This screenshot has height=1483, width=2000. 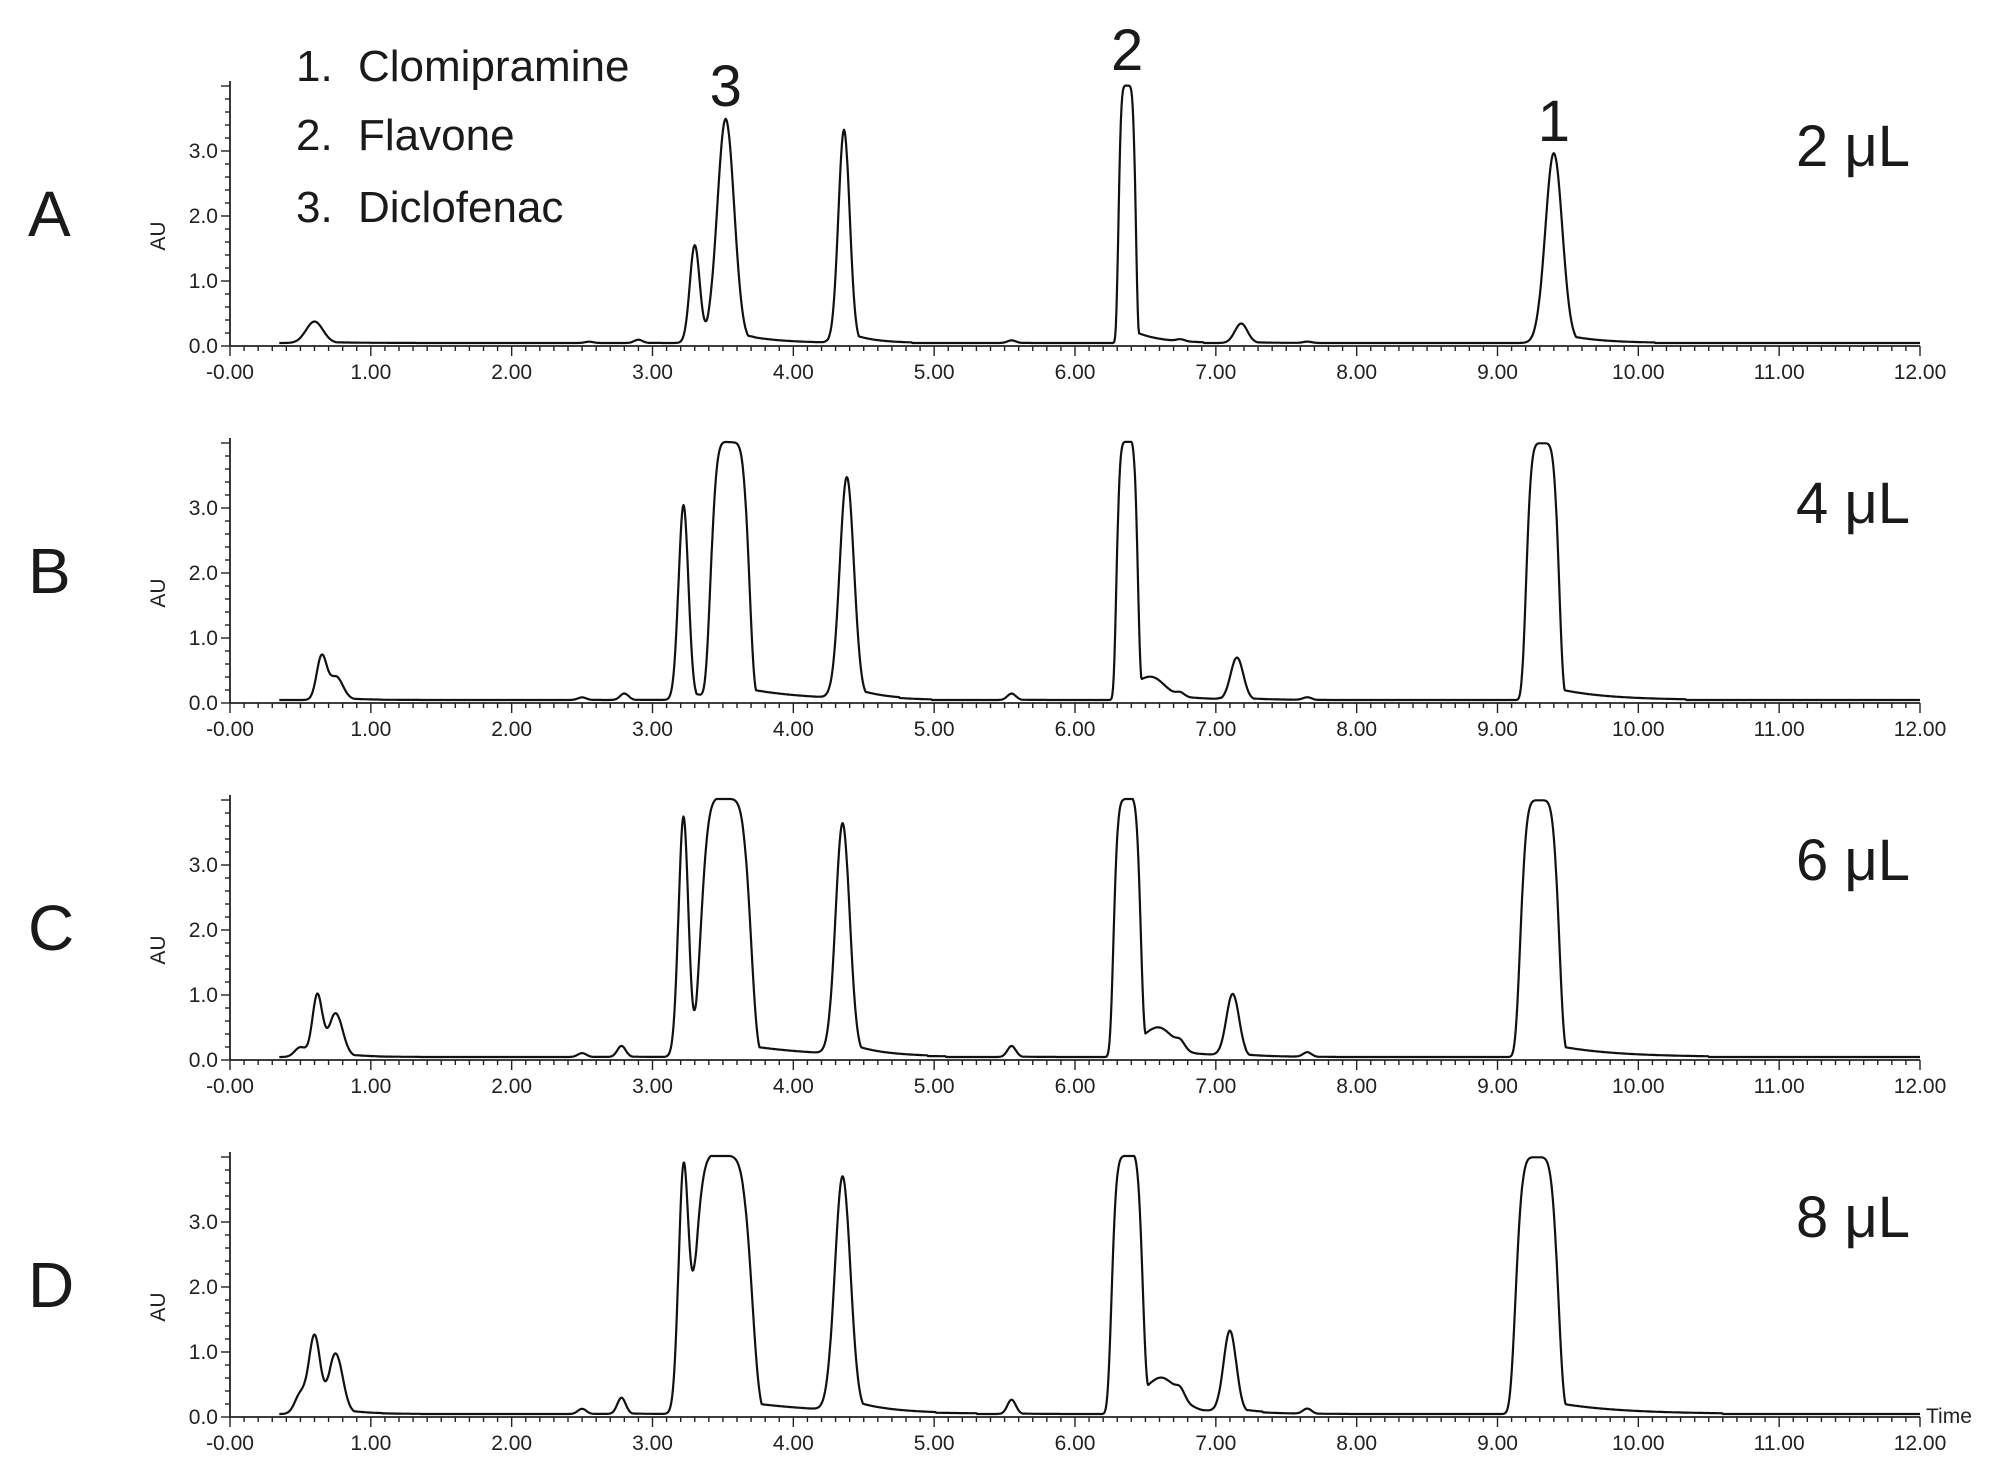 I want to click on x-axis-label: Time, so click(x=1949, y=1416).